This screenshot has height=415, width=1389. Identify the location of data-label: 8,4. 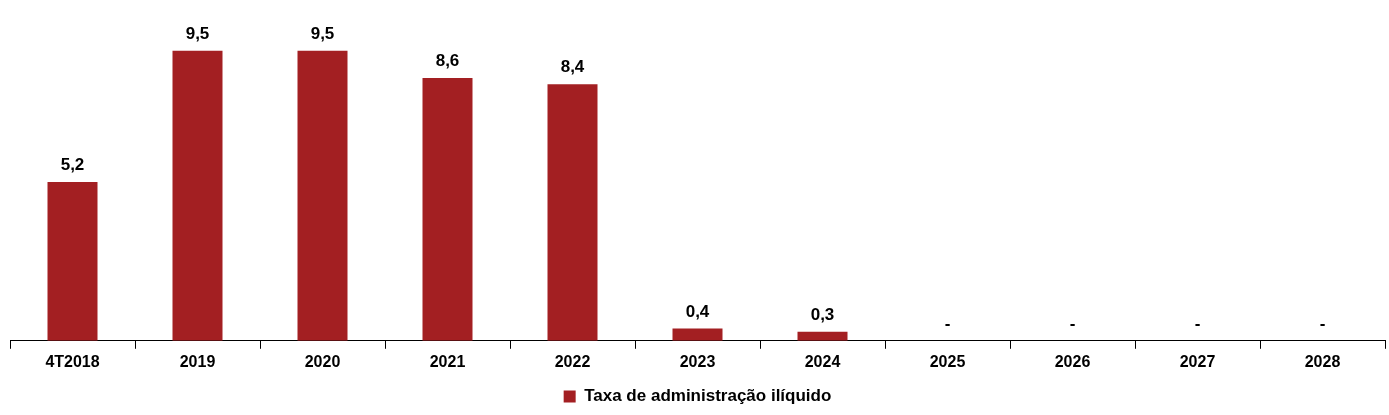
(572, 67).